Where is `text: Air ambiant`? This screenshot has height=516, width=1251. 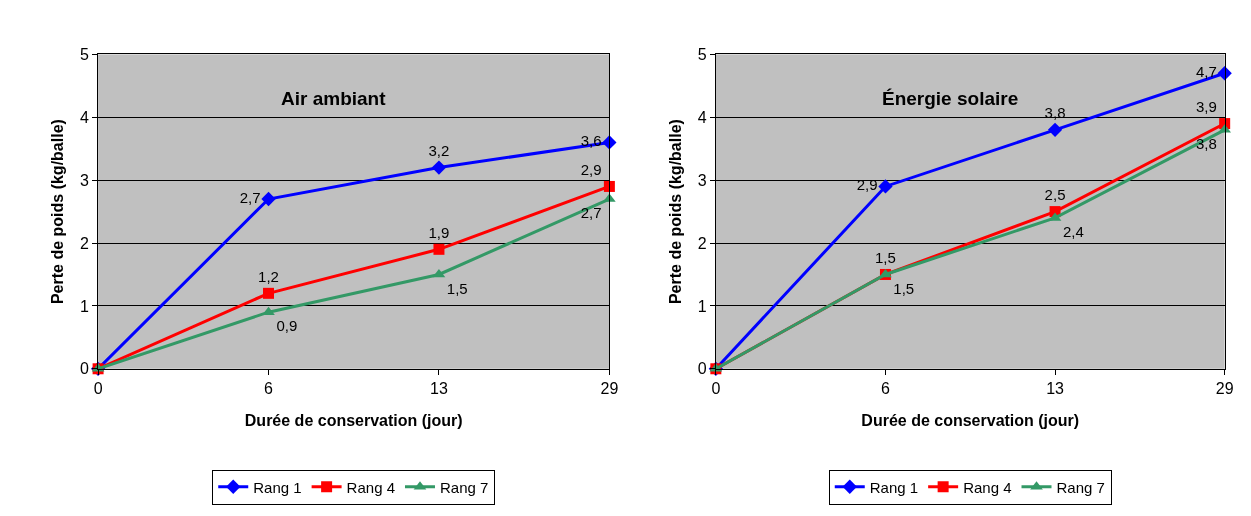 text: Air ambiant is located at coordinates (334, 98).